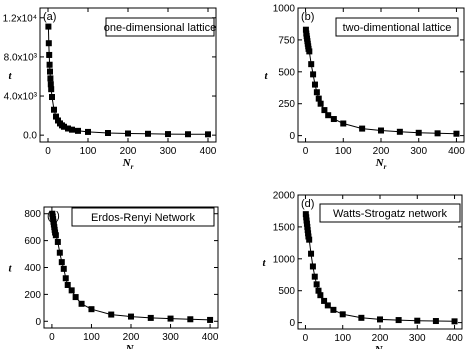 This screenshot has height=349, width=471. Describe the element at coordinates (143, 218) in the screenshot. I see `legend-title: Erdos-Renyi Network` at that location.